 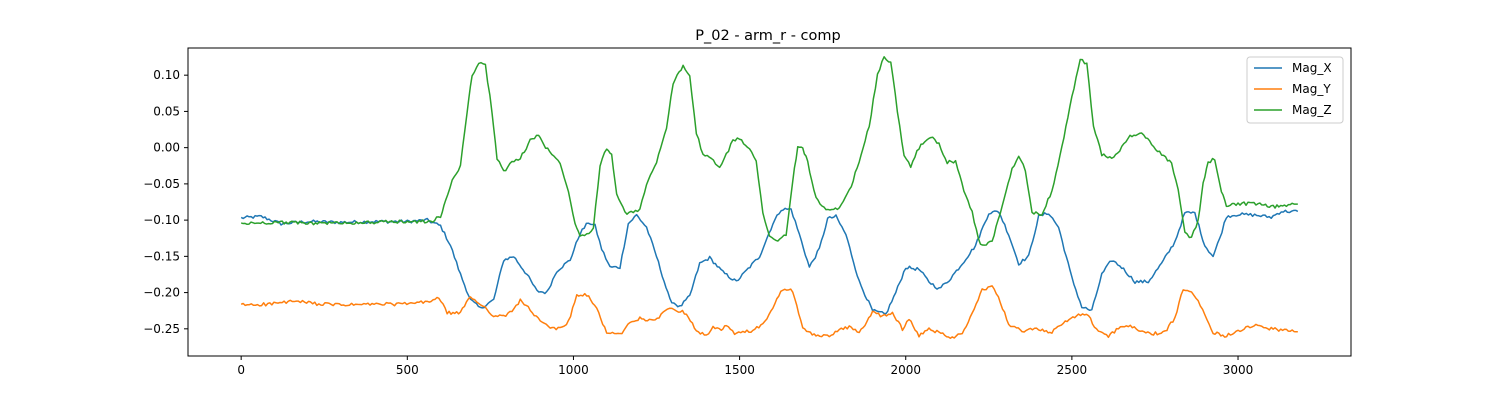 What do you see at coordinates (165, 202) in the screenshot?
I see `y-axis-ticks: −0.25 −0.20 −0.15 −0.10 −0.05 0.00 0.05 0.10` at bounding box center [165, 202].